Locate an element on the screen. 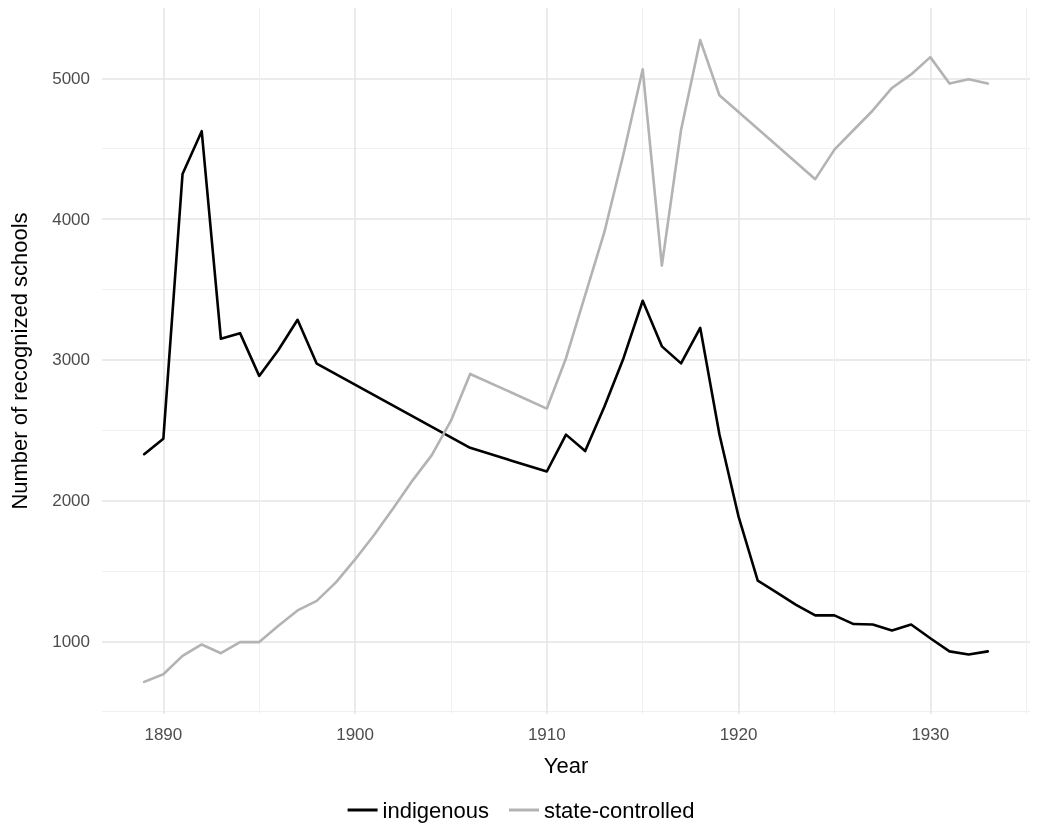 Image resolution: width=1042 pixels, height=834 pixels. y-tick-label: 4000 is located at coordinates (71, 219).